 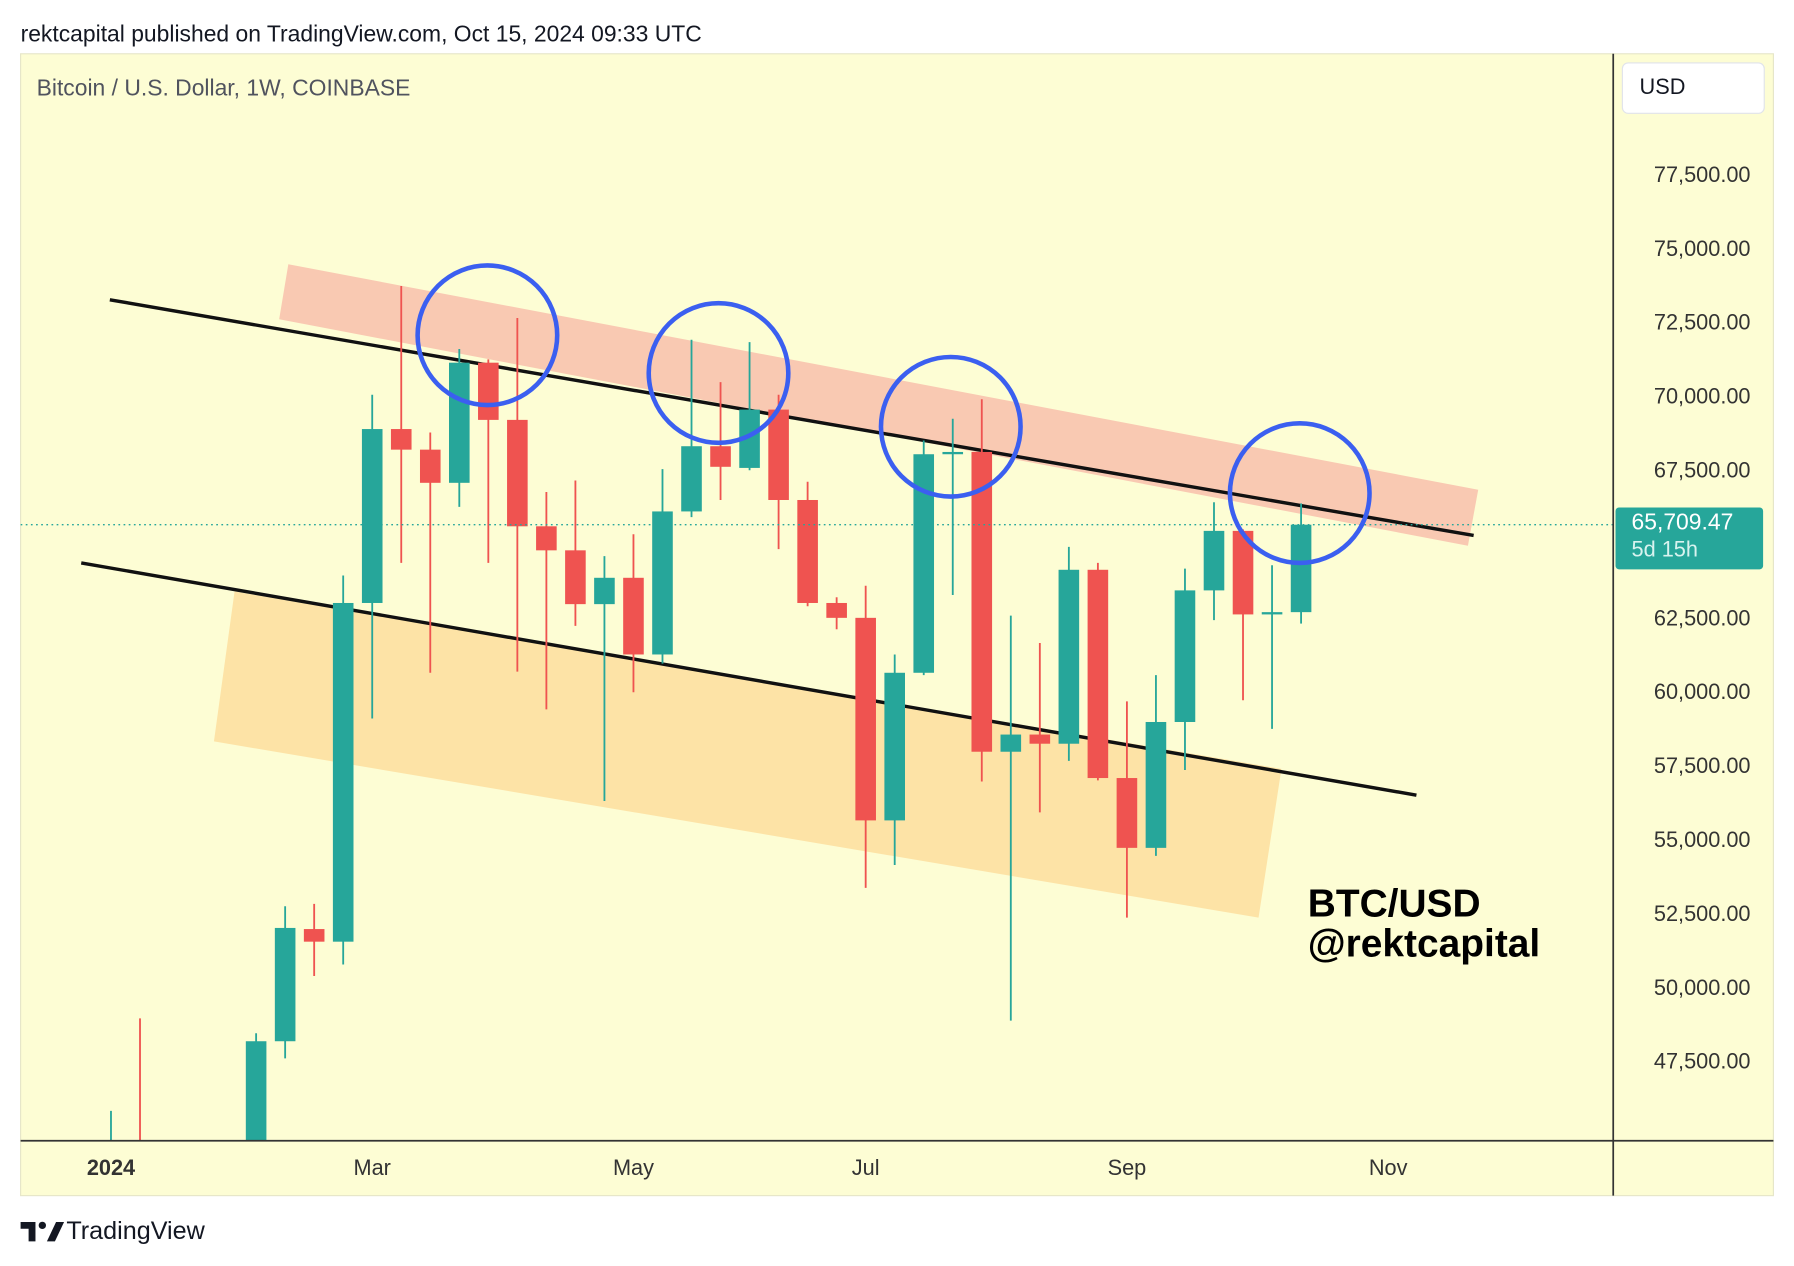 What do you see at coordinates (135, 1231) in the screenshot?
I see `footer-brand: TradingView` at bounding box center [135, 1231].